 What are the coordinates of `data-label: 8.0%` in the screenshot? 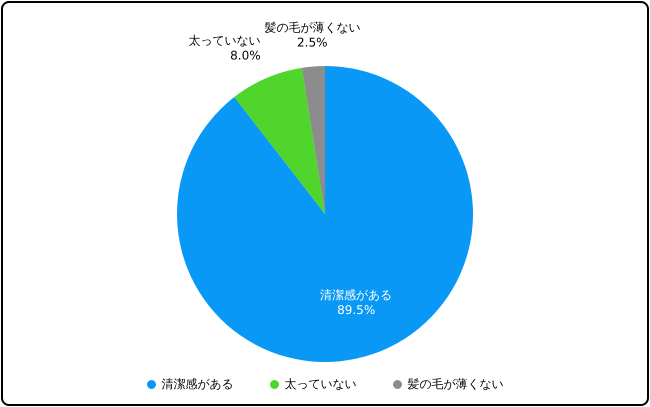 It's located at (245, 55).